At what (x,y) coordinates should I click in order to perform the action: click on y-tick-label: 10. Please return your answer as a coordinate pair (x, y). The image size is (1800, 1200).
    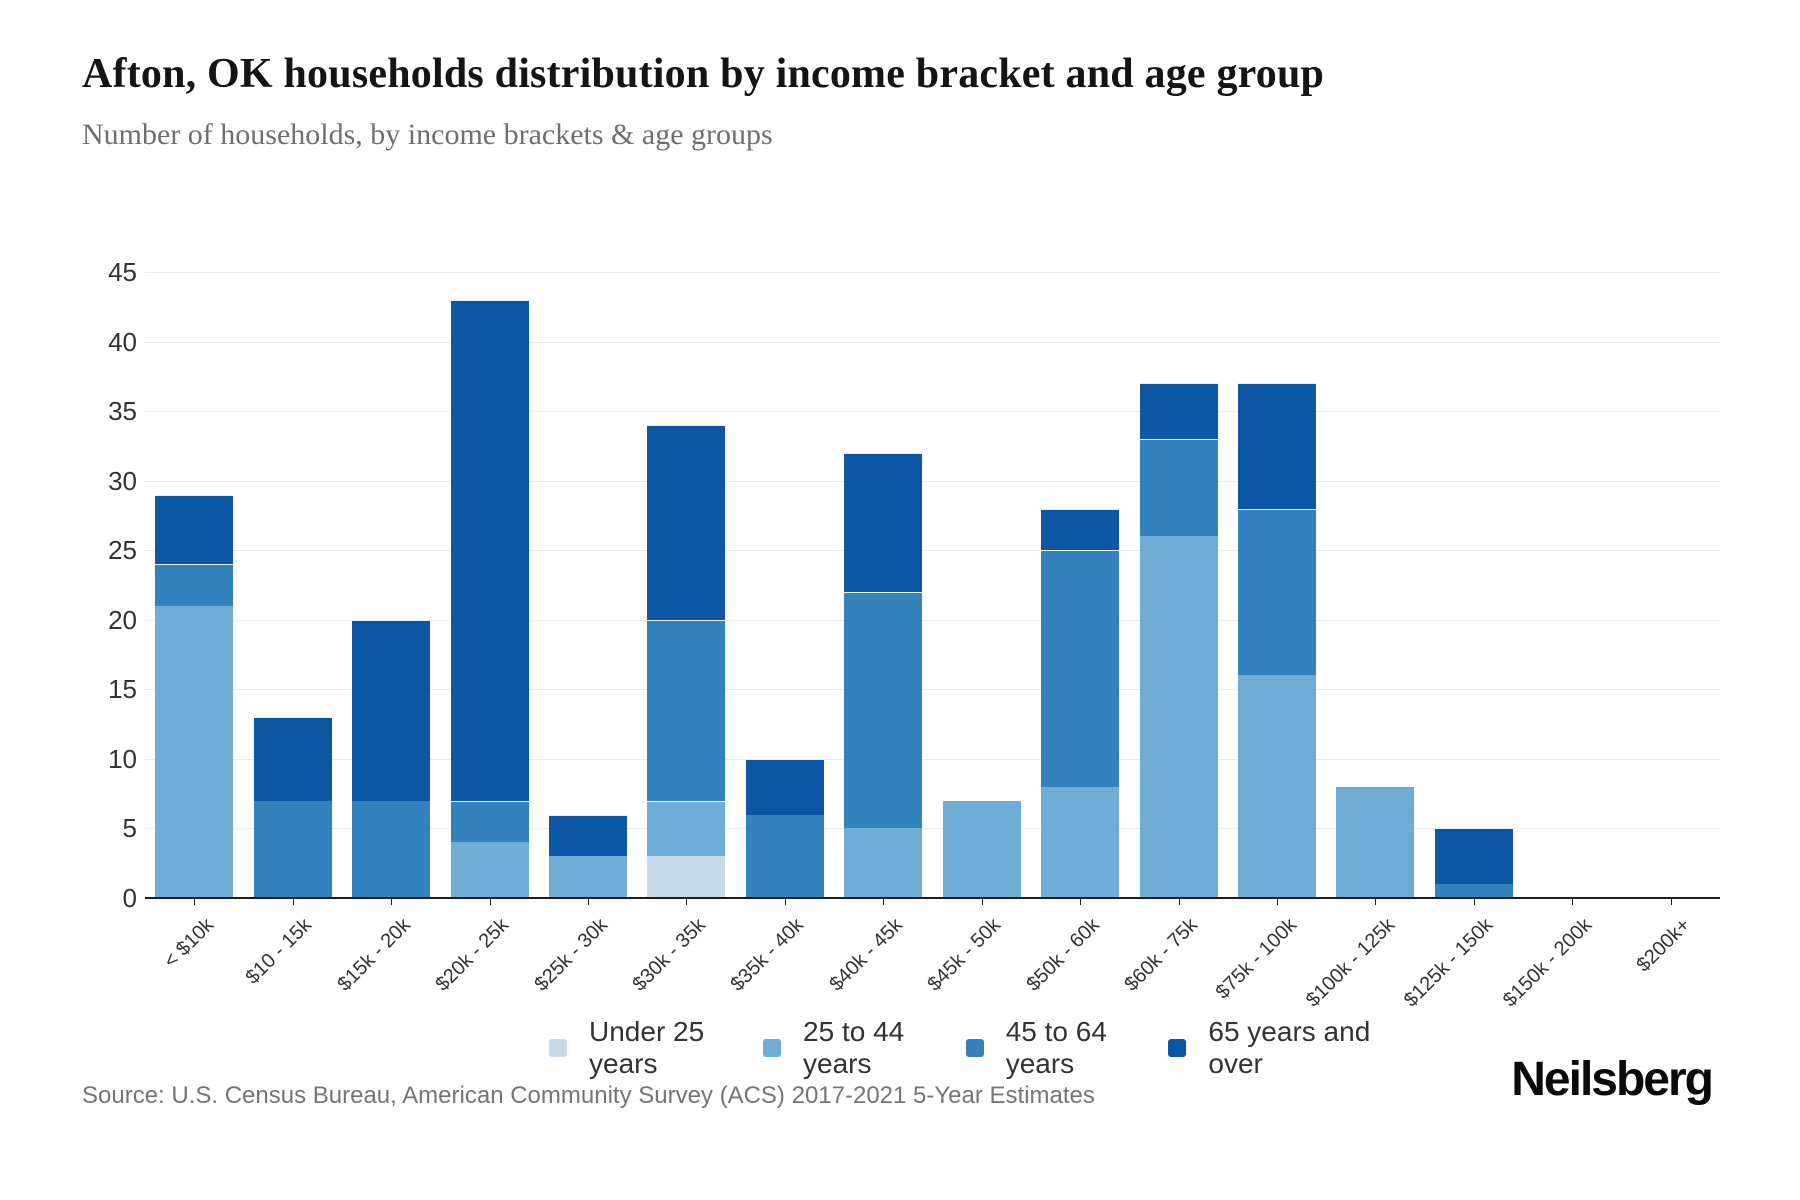
    Looking at the image, I should click on (122, 758).